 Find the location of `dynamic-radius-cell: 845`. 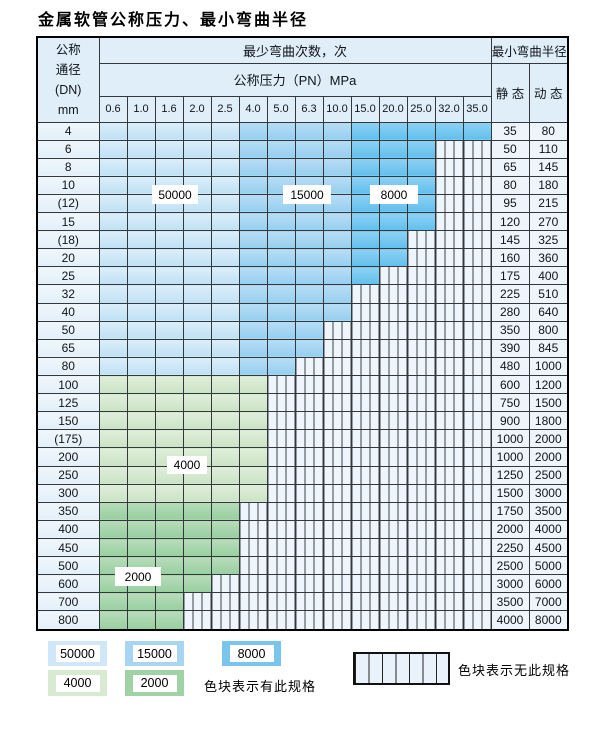

dynamic-radius-cell: 845 is located at coordinates (548, 348).